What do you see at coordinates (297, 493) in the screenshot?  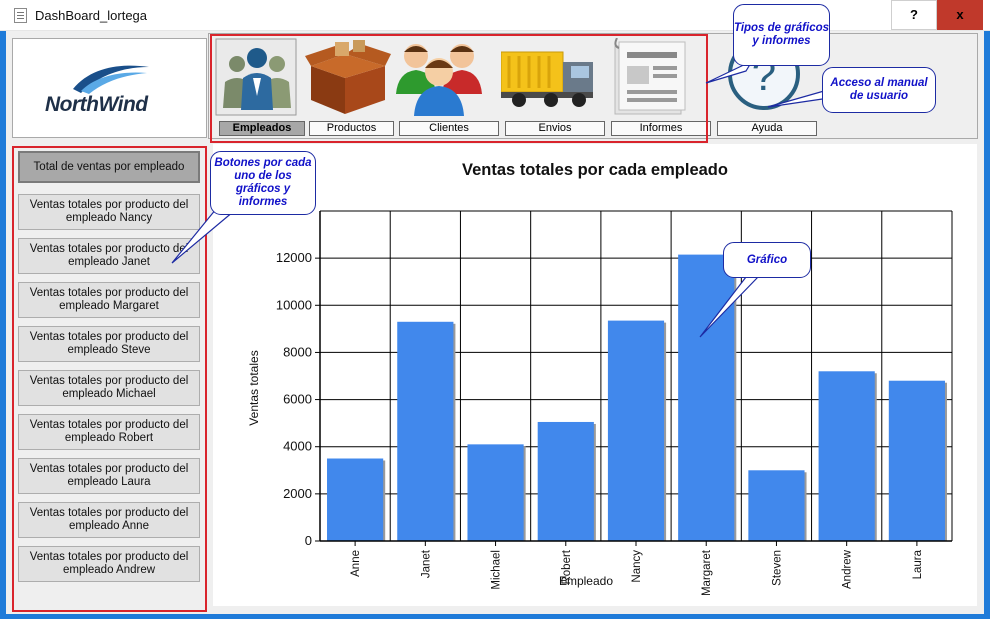 I see `y-tick-label: 2000` at bounding box center [297, 493].